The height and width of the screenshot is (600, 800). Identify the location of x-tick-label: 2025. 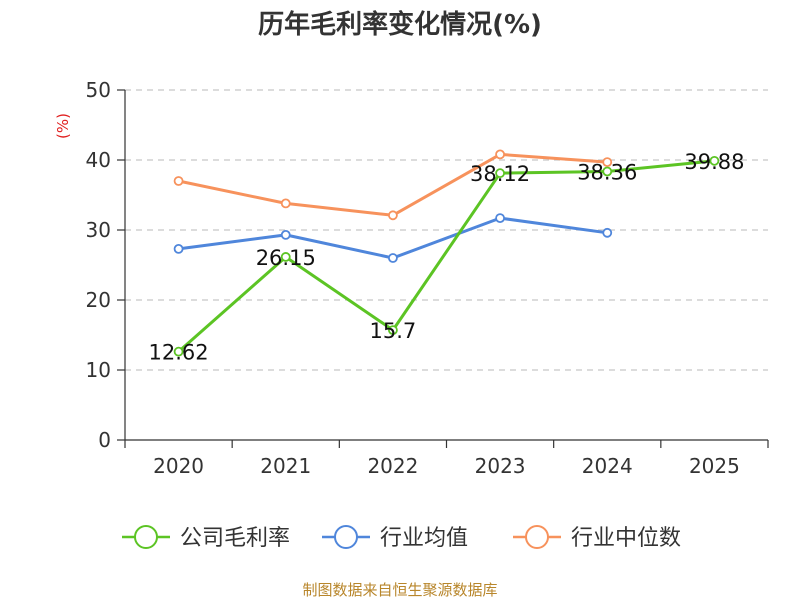
(714, 466).